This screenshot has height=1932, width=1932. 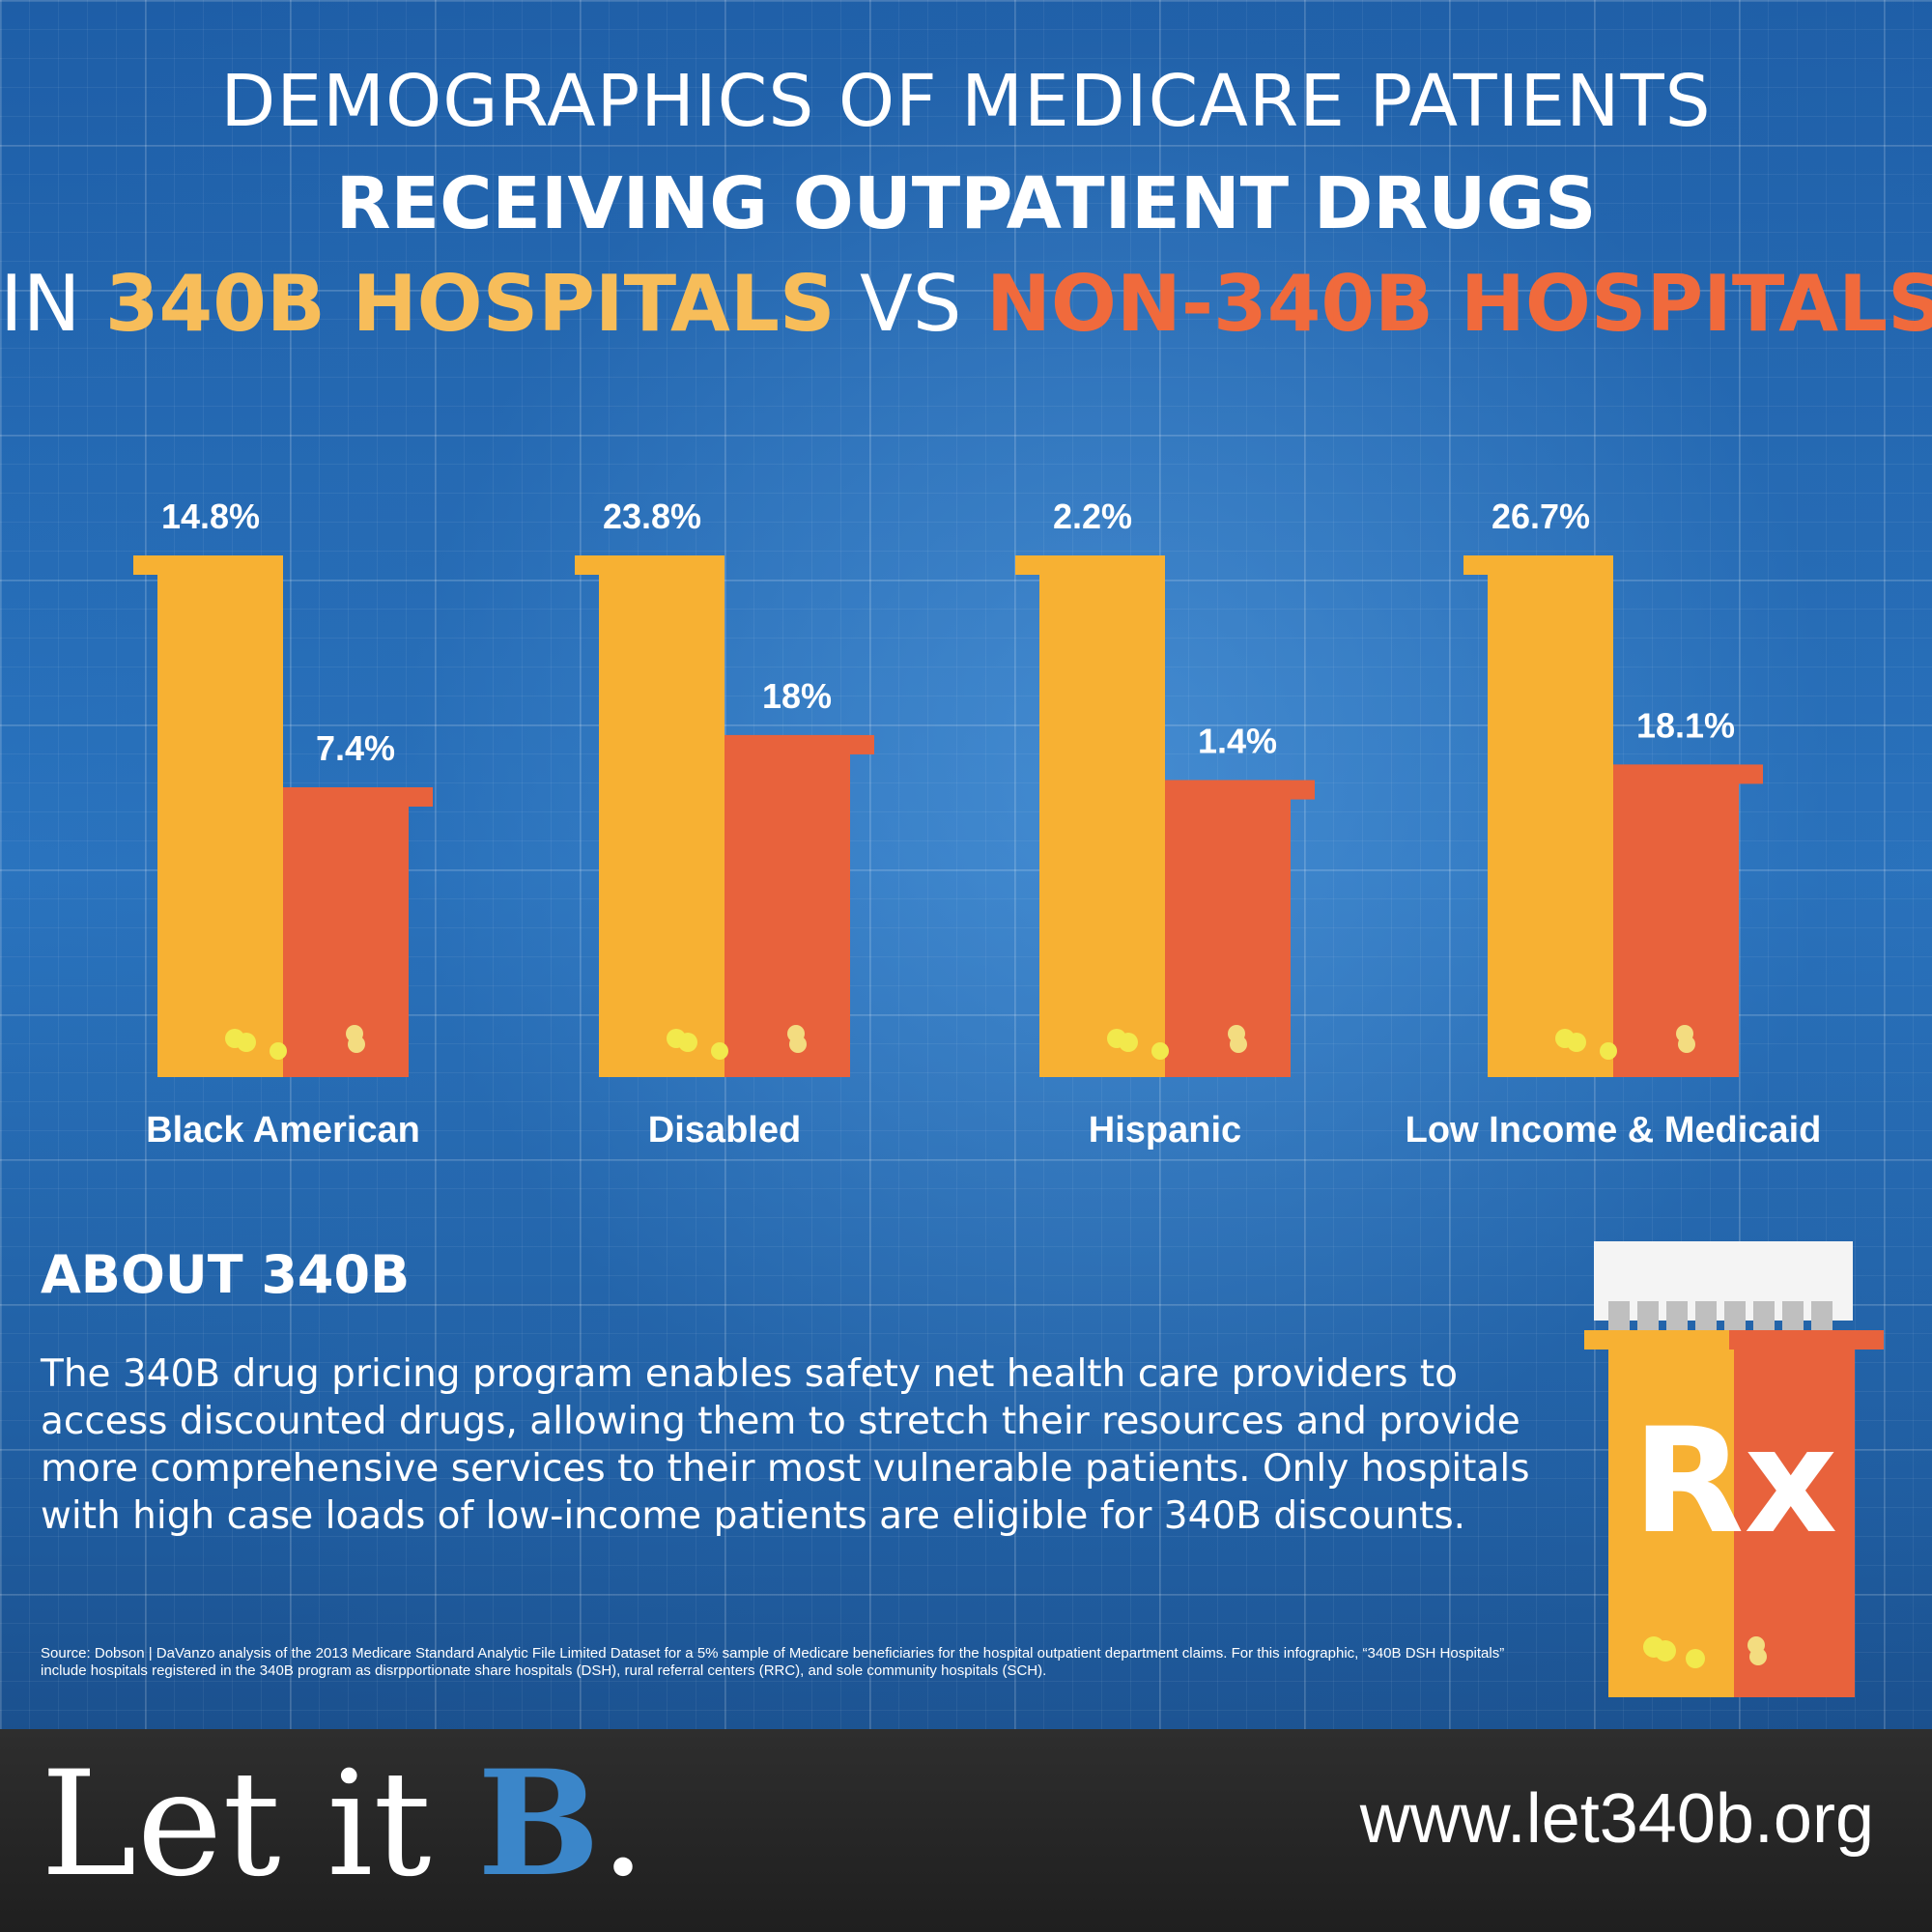 I want to click on title-non-340b-hospitals: NON-340B HOSPITALS, so click(x=1458, y=304).